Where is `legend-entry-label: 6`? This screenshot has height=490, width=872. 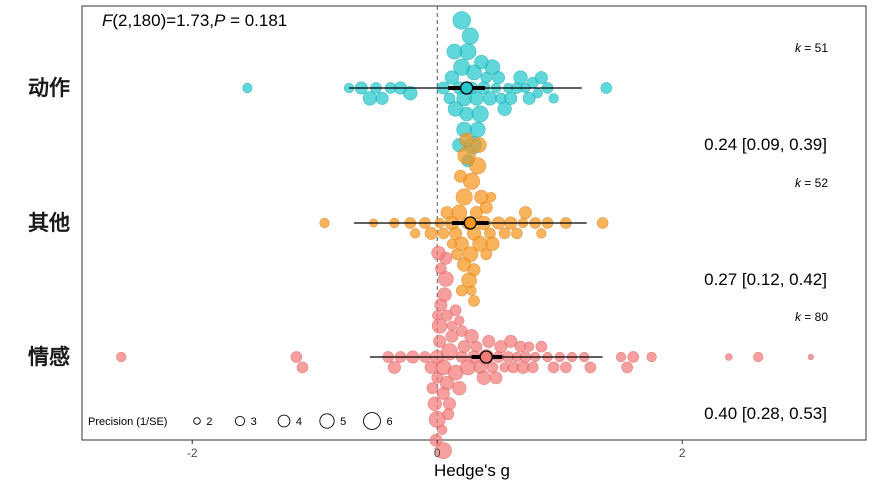
legend-entry-label: 6 is located at coordinates (389, 422).